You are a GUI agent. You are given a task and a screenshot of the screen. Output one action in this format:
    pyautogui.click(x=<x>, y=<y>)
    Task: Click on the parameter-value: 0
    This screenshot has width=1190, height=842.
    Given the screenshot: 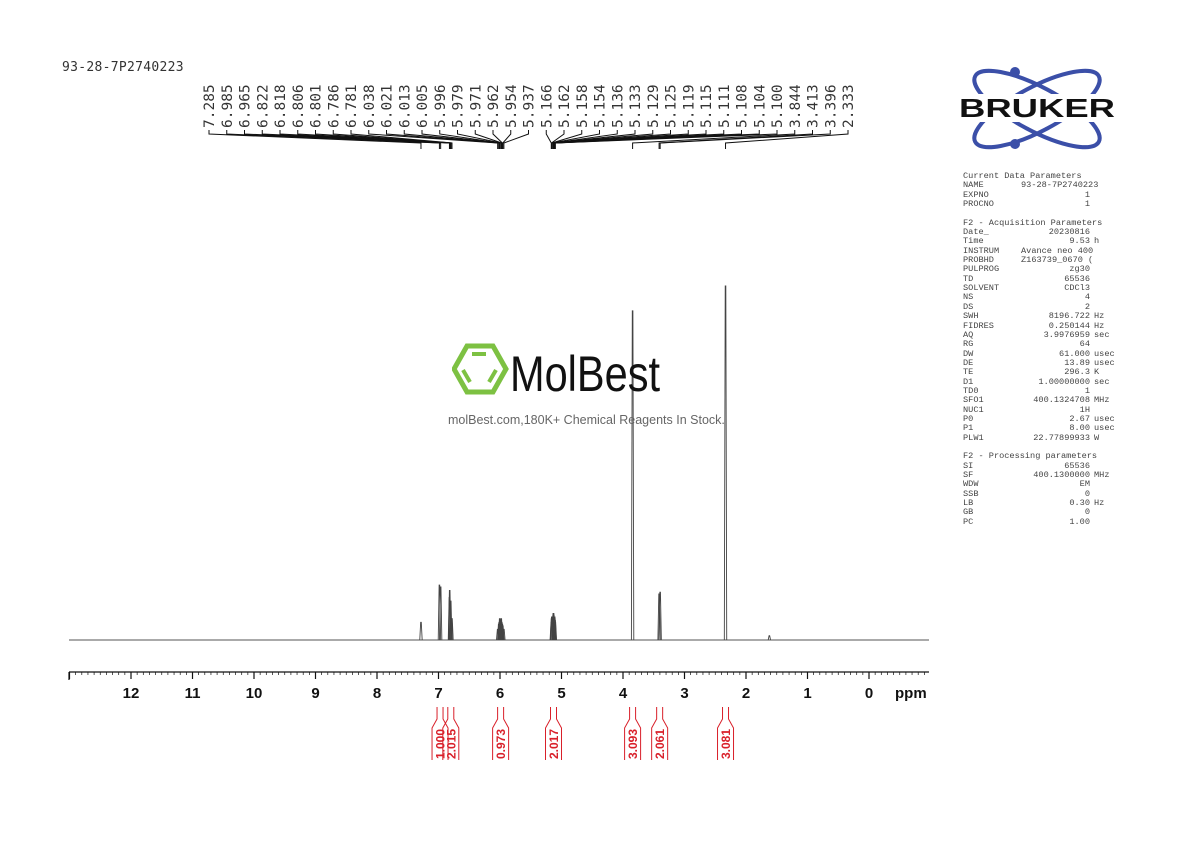 What is the action you would take?
    pyautogui.click(x=1087, y=512)
    